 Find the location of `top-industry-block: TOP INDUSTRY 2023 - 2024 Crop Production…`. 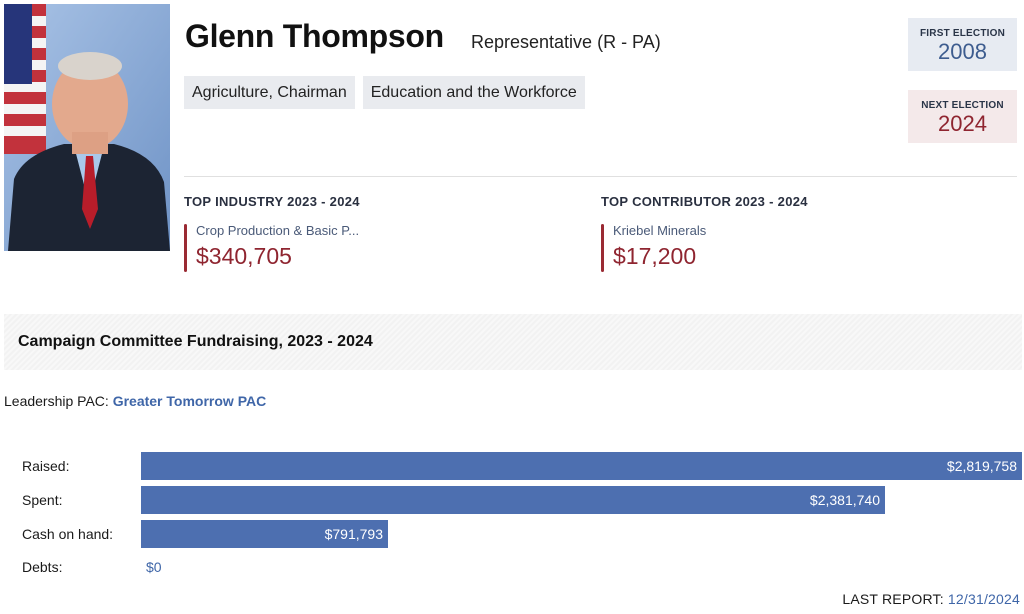

top-industry-block: TOP INDUSTRY 2023 - 2024 Crop Production… is located at coordinates (272, 233).